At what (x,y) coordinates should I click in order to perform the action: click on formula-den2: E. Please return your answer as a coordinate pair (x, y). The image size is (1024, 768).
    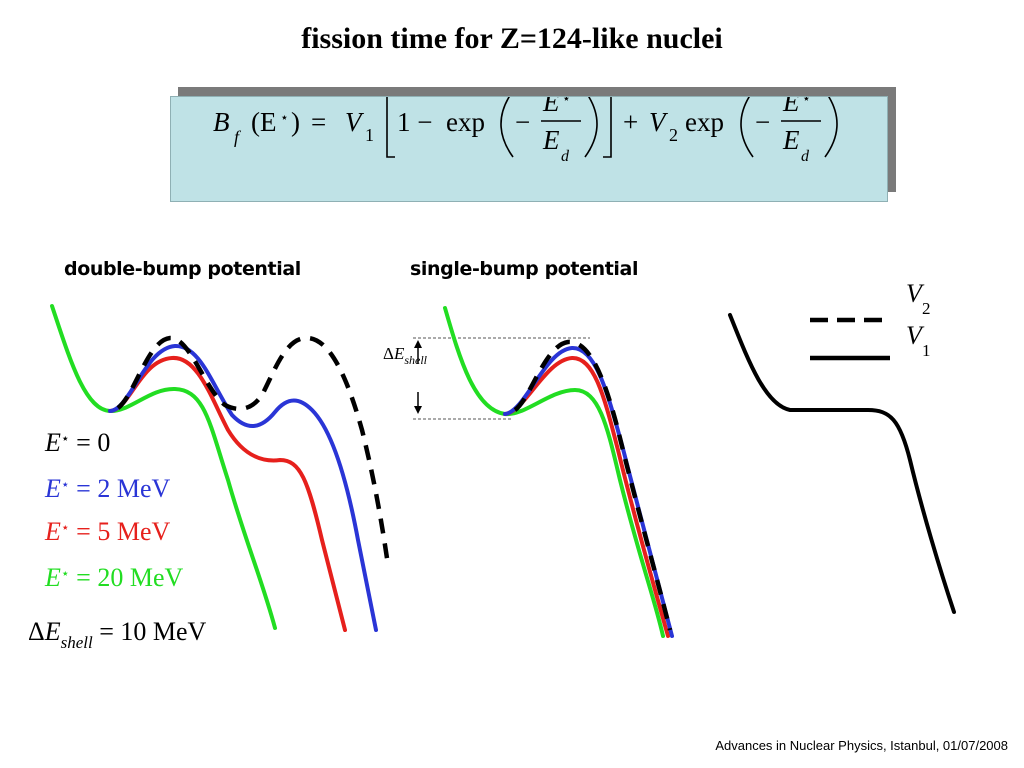
    Looking at the image, I should click on (791, 140).